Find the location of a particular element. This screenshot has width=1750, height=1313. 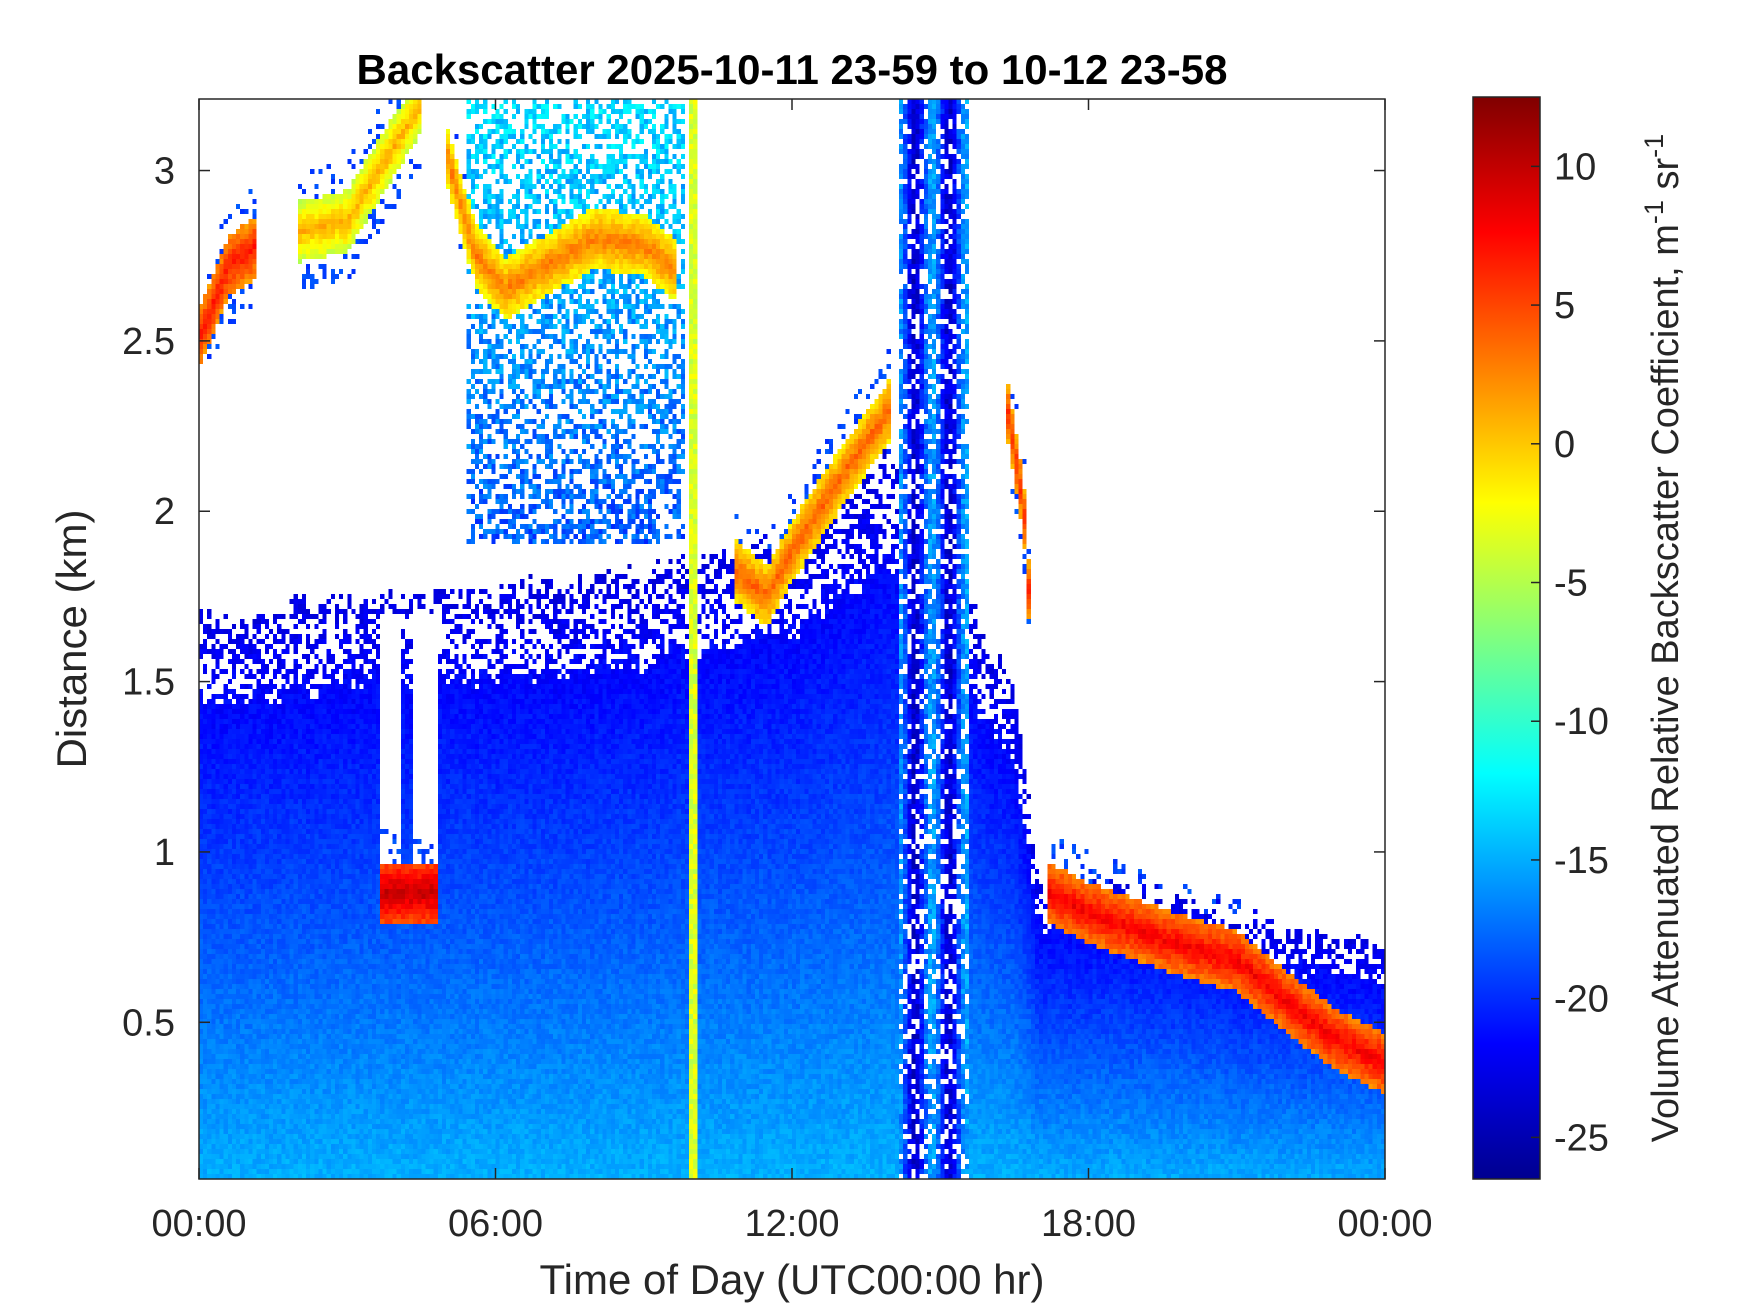

y-axis-label: Distance (km) is located at coordinates (71, 638).